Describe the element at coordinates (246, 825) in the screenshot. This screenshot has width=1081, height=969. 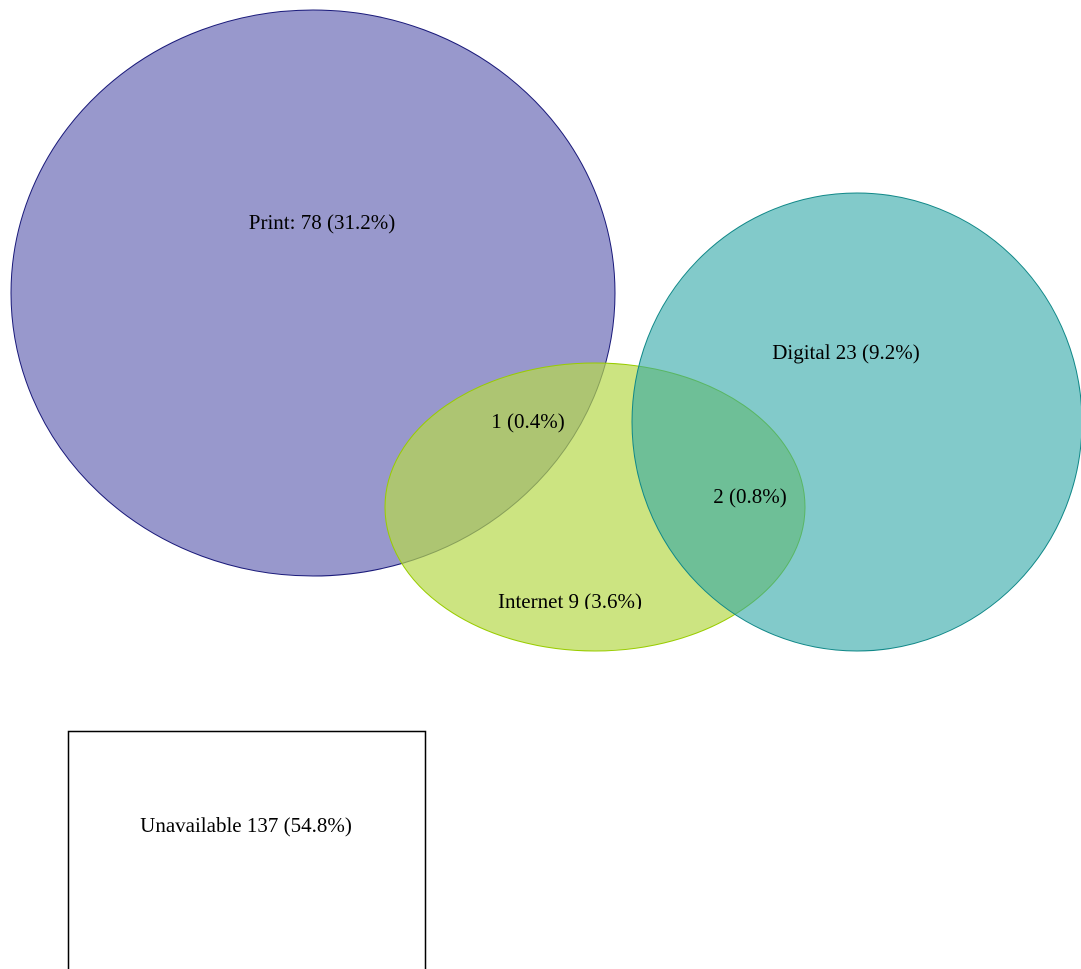
I see `outside-label: Unavailable 137 (54.8%)` at that location.